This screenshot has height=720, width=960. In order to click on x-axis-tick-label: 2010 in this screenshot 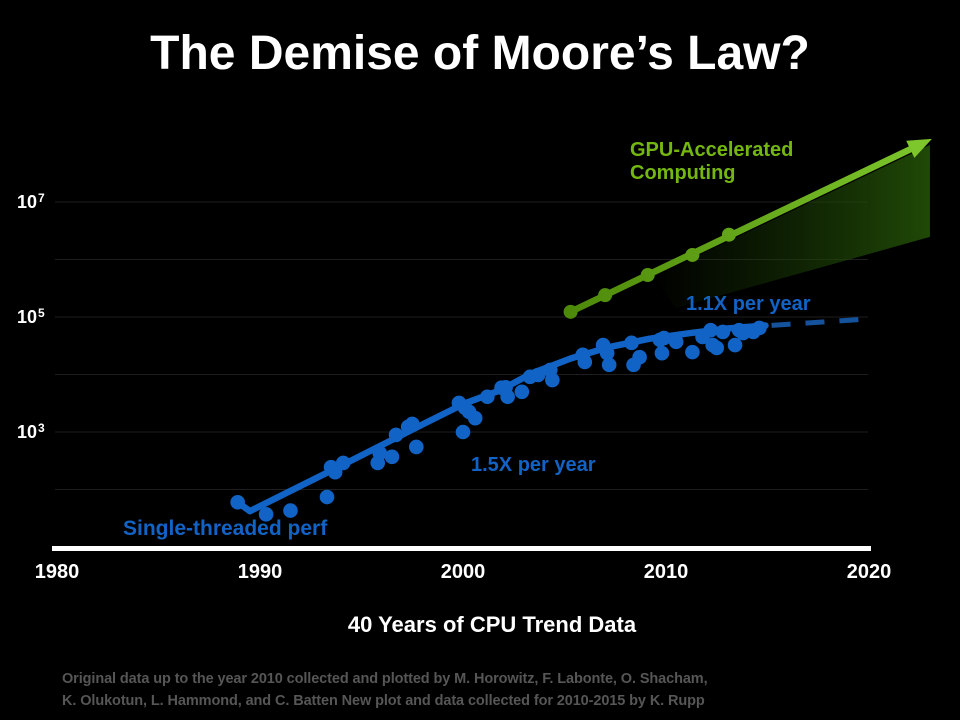, I will do `click(666, 572)`.